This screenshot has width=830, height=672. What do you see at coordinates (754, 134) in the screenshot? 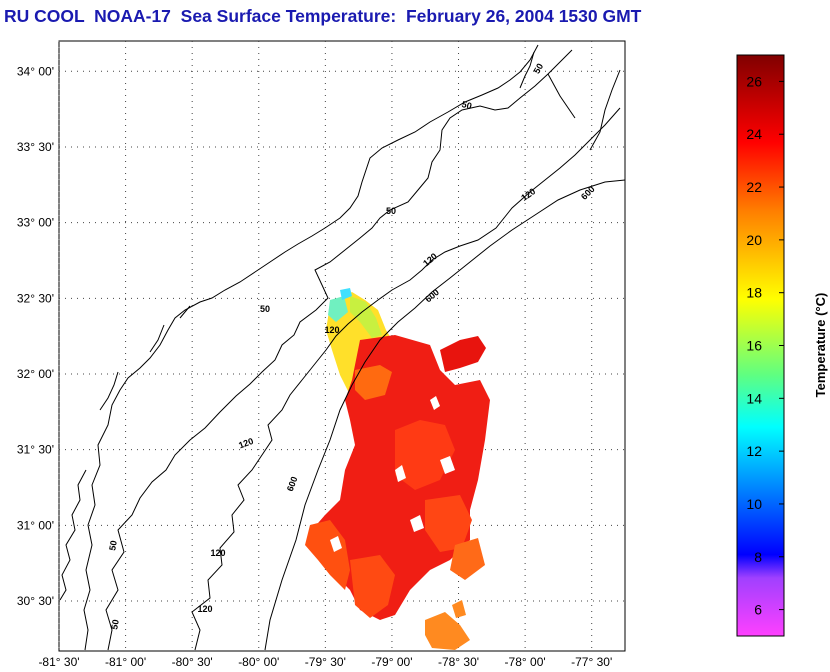
I see `colorbar-tick-label: 24` at bounding box center [754, 134].